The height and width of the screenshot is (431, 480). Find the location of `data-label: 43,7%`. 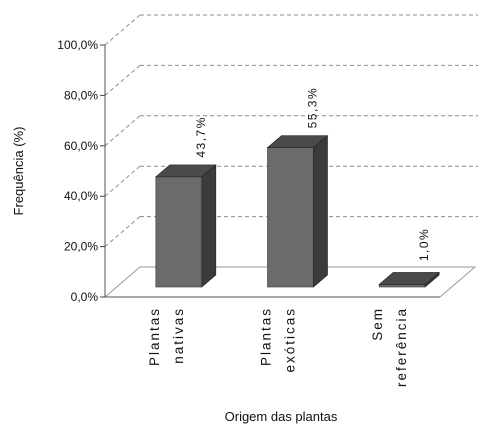

data-label: 43,7% is located at coordinates (201, 137).